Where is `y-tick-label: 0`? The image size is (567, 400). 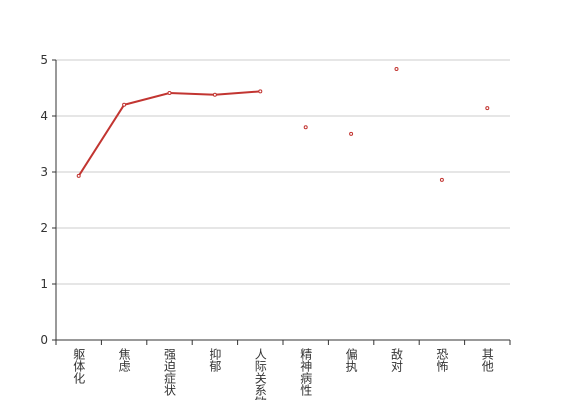 y-tick-label: 0 is located at coordinates (44, 340).